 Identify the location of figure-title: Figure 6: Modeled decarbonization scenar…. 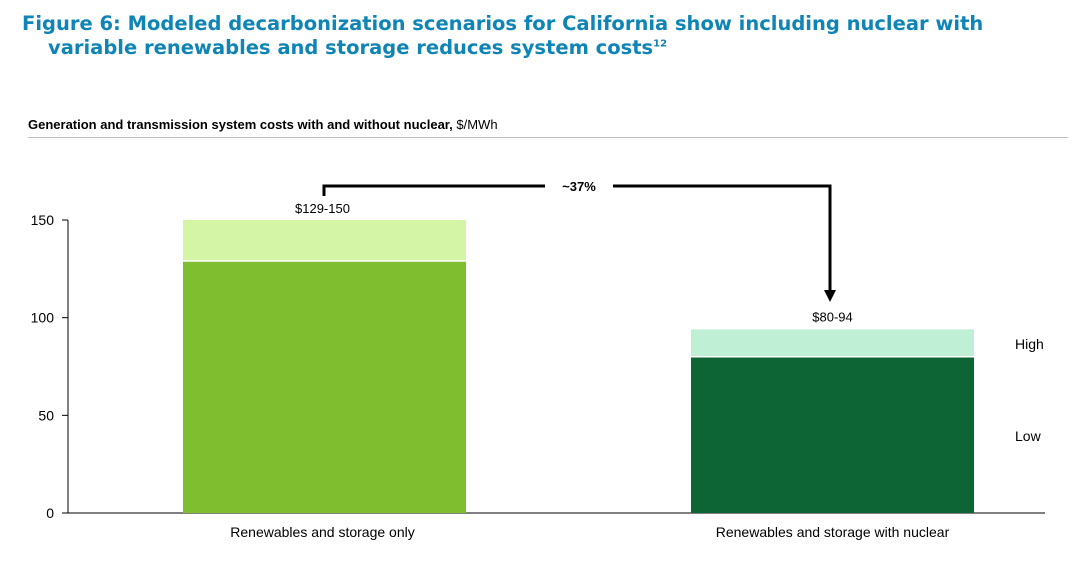
(537, 36).